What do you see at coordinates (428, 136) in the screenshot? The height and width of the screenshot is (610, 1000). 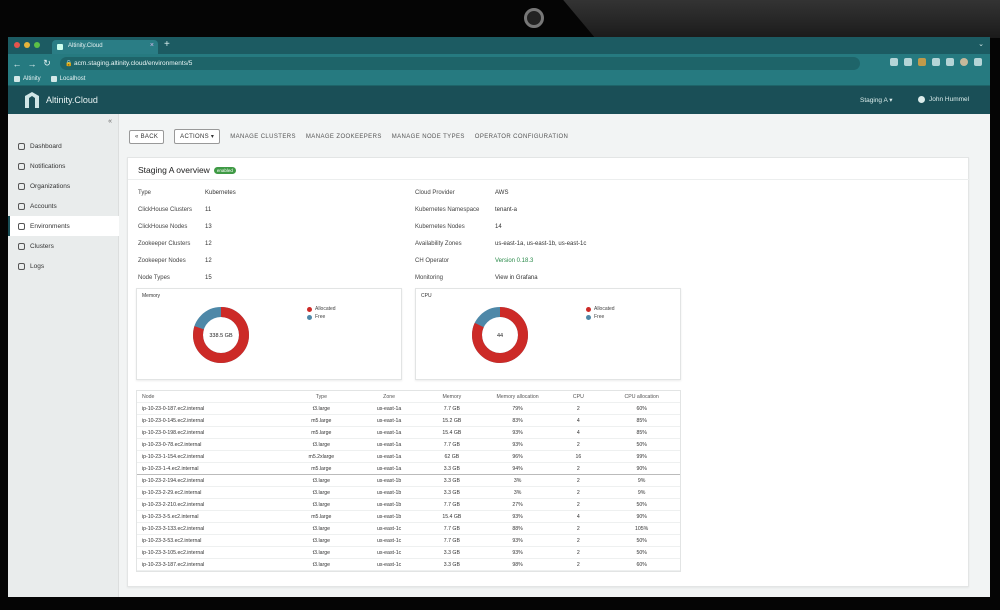 I see `manage-node-types-button: MANAGE NODE TYPES` at bounding box center [428, 136].